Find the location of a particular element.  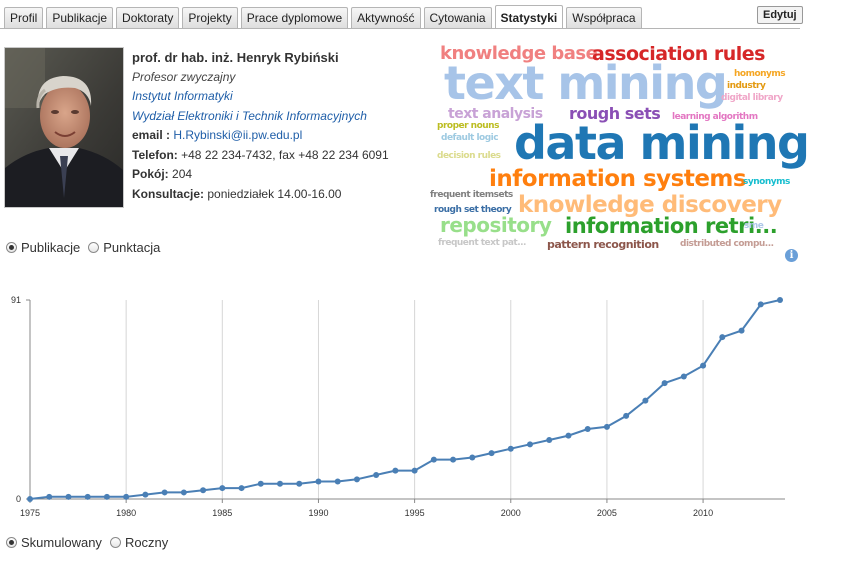

tab-profil: Profil is located at coordinates (24, 17).